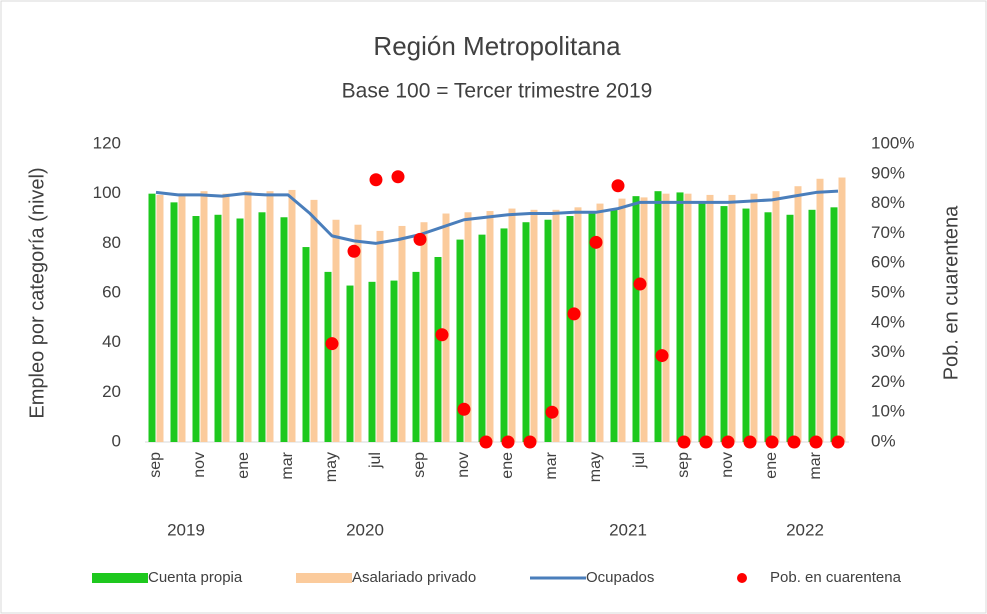 This screenshot has height=614, width=987. Describe the element at coordinates (107, 142) in the screenshot. I see `y-tick-label: 120` at that location.